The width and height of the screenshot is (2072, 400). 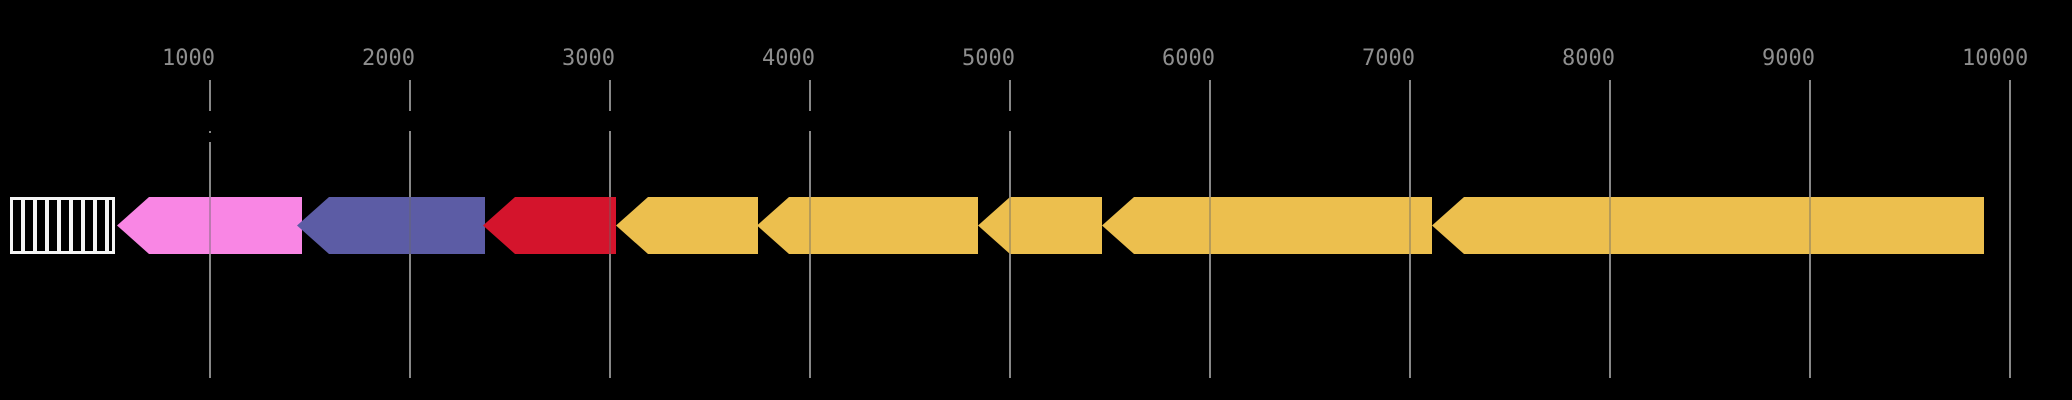 I want to click on feature-source-region-hatched, so click(x=62, y=225).